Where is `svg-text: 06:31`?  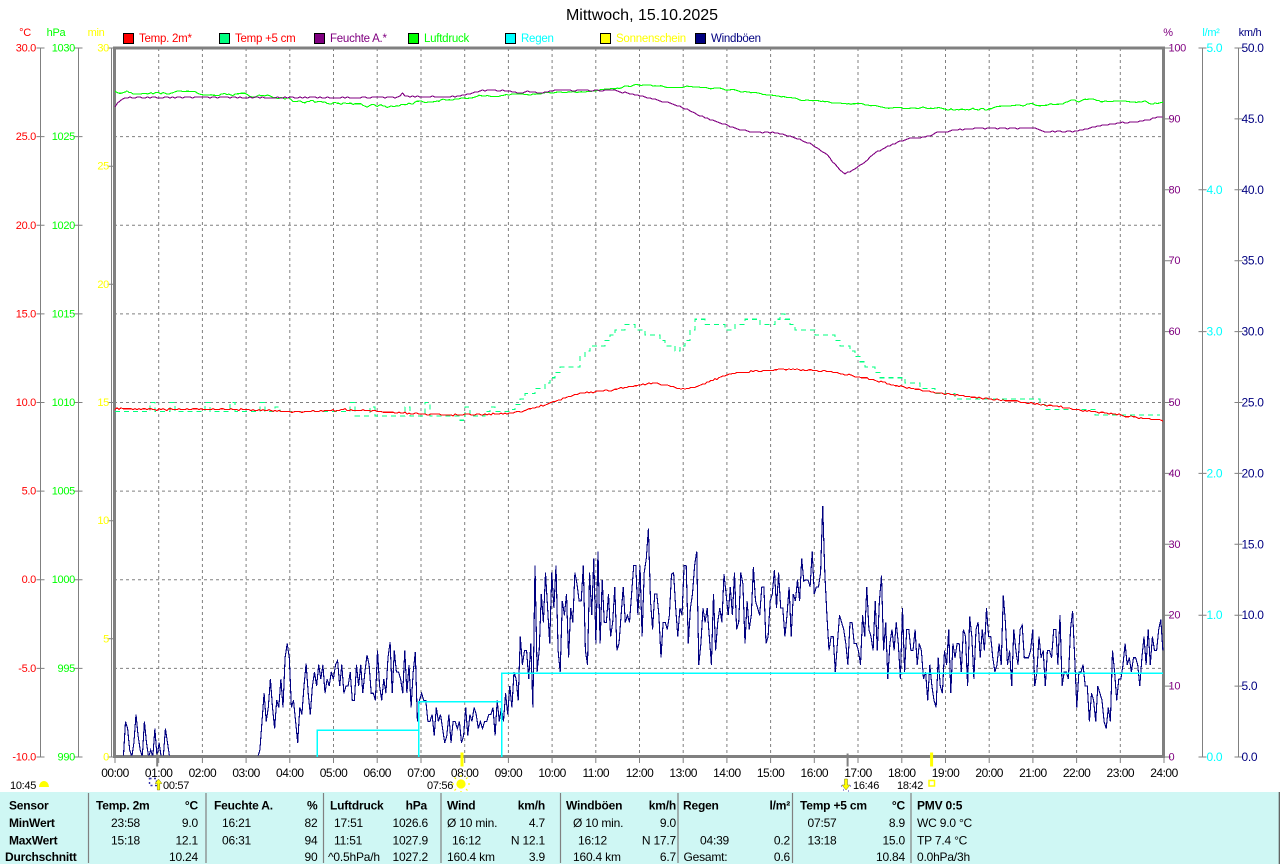 svg-text: 06:31 is located at coordinates (237, 841).